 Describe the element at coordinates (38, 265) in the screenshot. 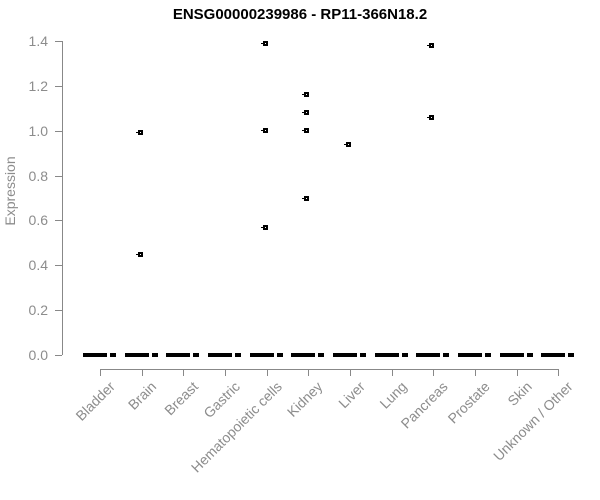

I see `y-tick-label: 0.4` at that location.